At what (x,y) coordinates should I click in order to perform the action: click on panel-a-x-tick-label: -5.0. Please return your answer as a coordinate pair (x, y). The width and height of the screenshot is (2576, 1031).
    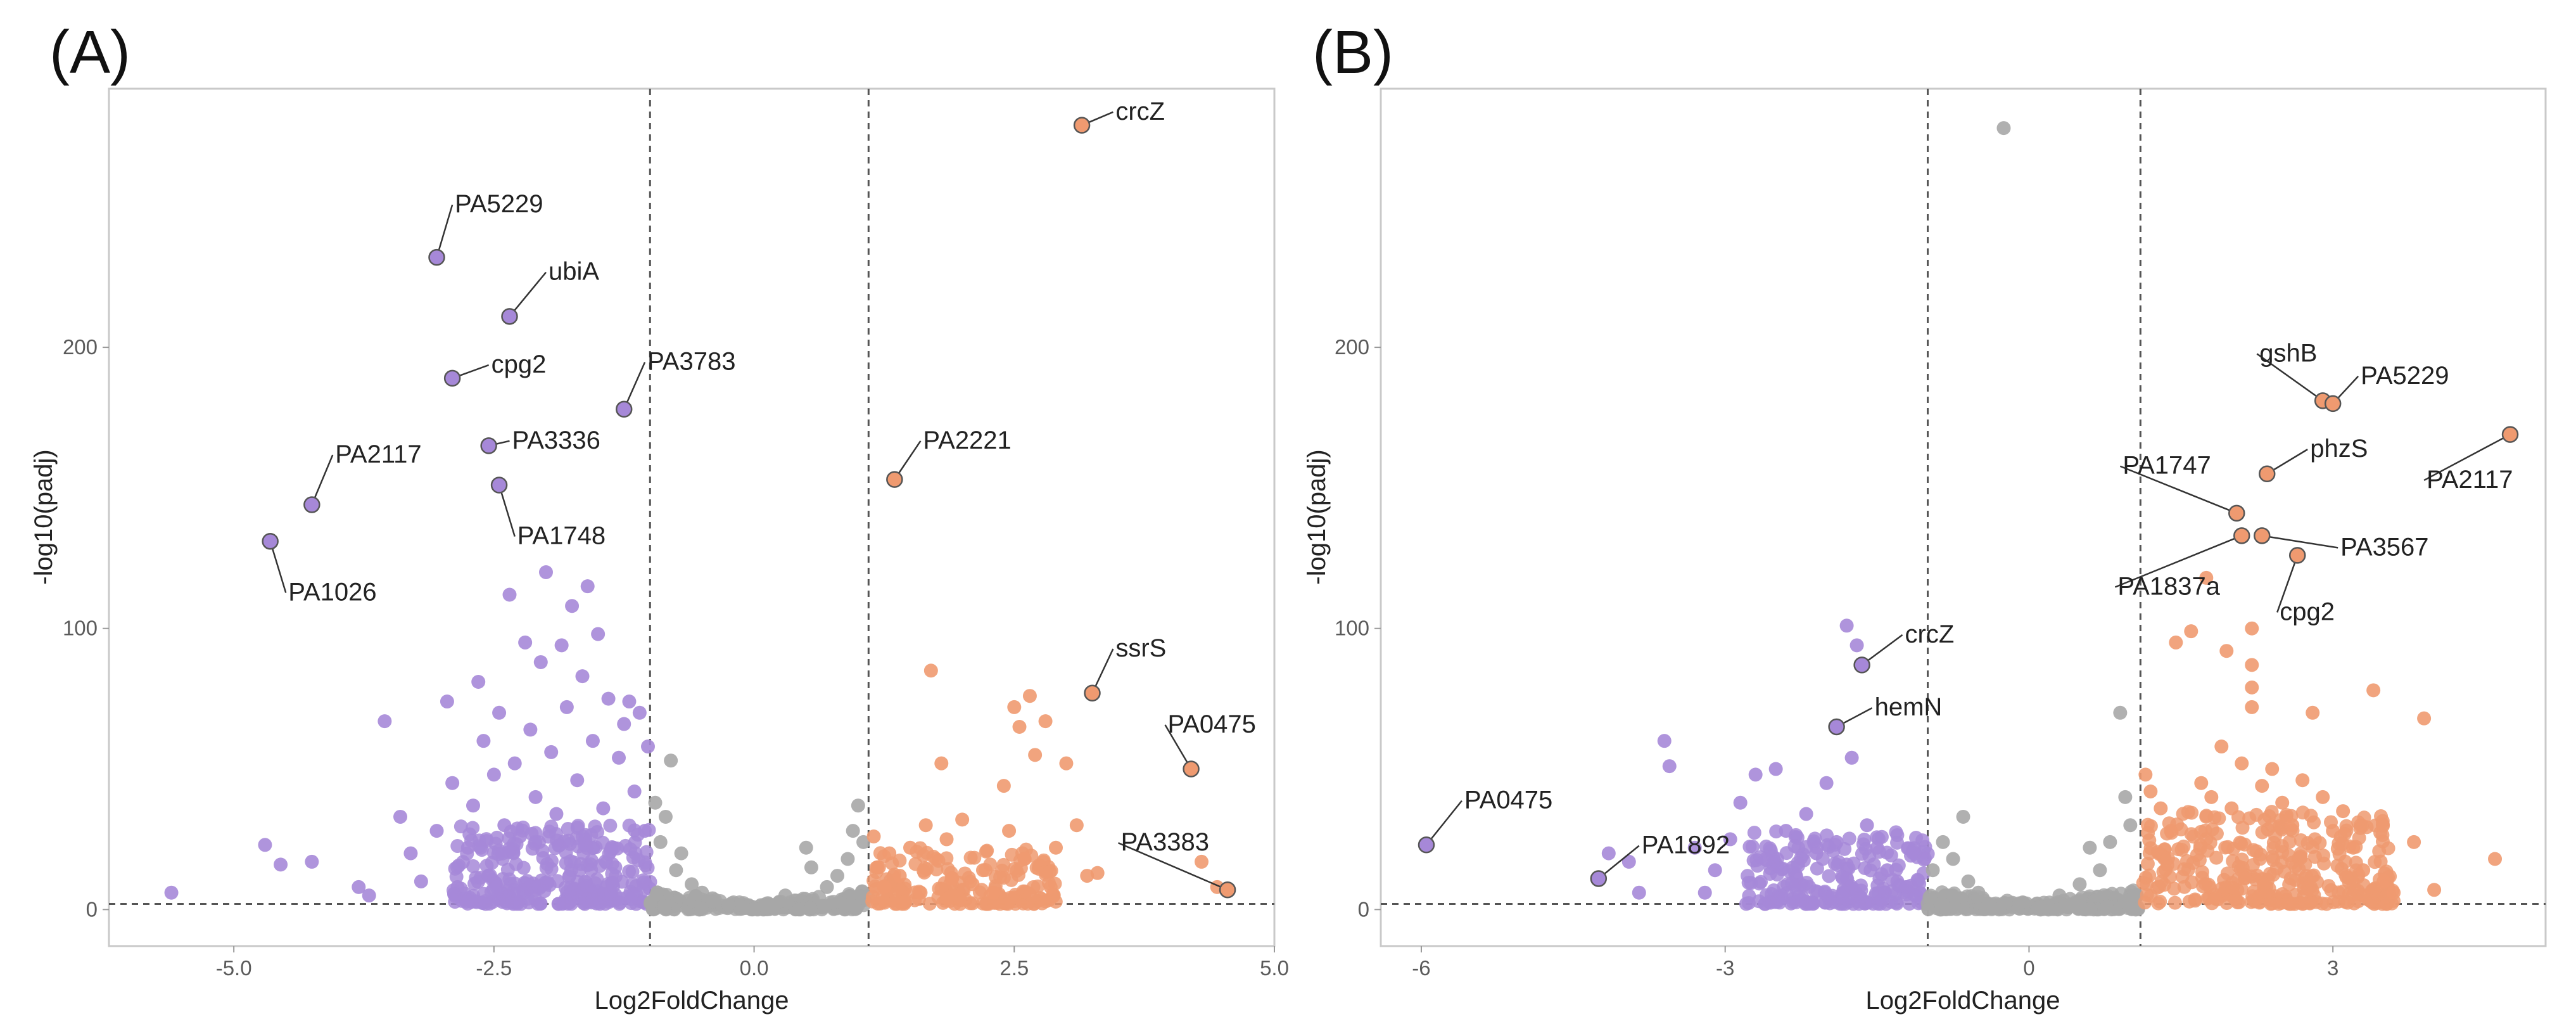
    Looking at the image, I should click on (234, 968).